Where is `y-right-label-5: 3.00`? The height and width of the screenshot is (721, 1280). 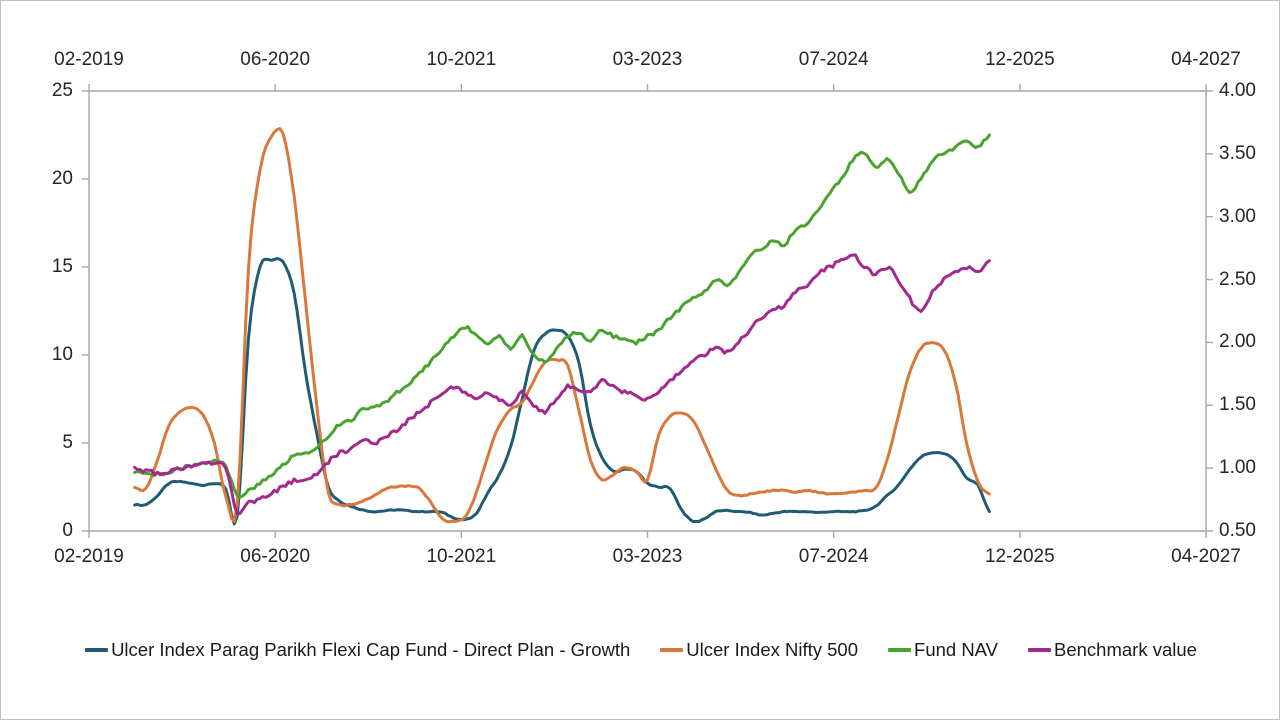 y-right-label-5: 3.00 is located at coordinates (1237, 216).